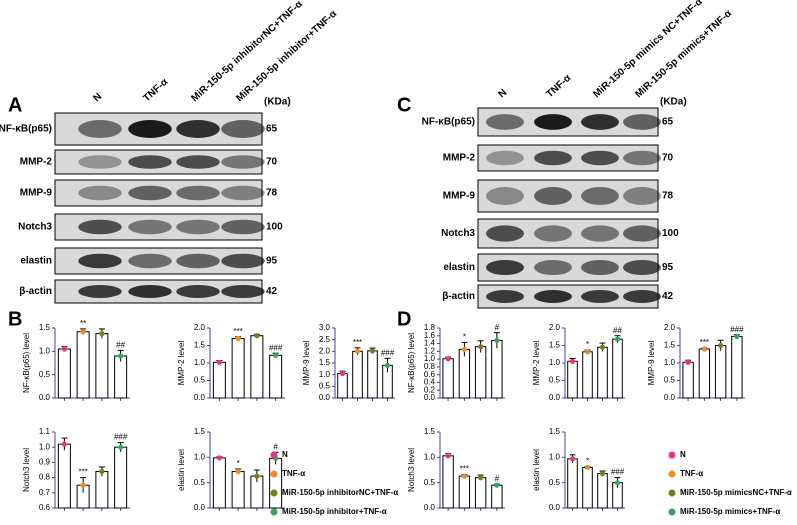 The image size is (797, 525). Describe the element at coordinates (272, 291) in the screenshot. I see `kda-label: 42` at that location.